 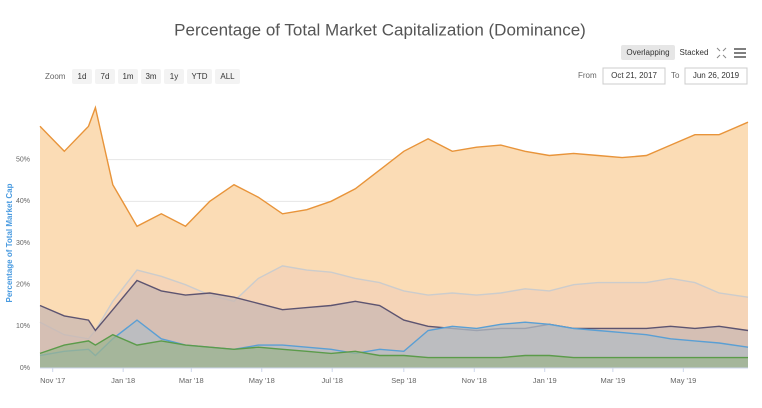 I want to click on mode-button-bg, so click(x=648, y=52).